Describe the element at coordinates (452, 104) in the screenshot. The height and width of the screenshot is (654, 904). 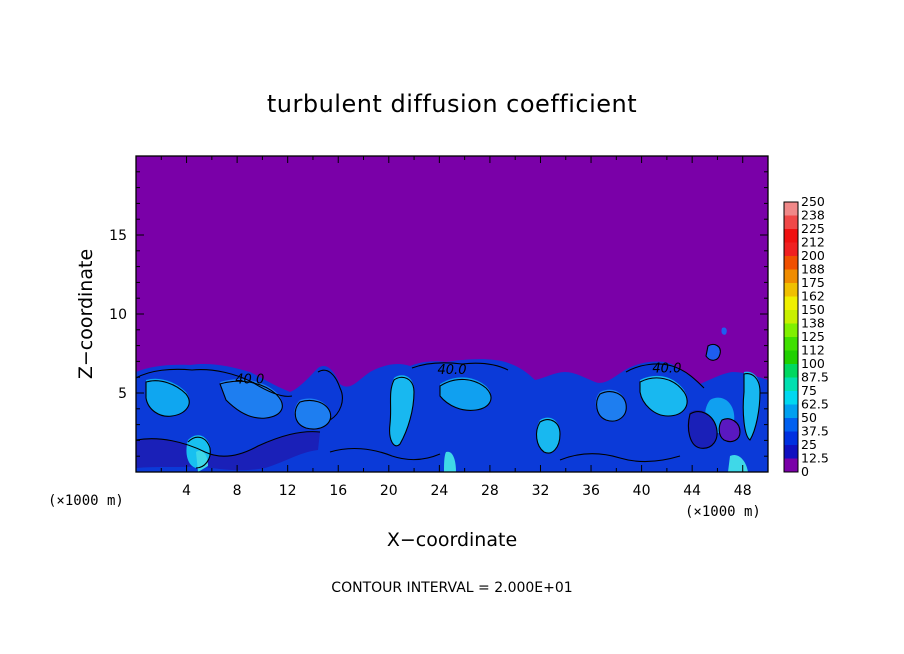
I see `chart-title: turbulent diffusion coefficient` at that location.